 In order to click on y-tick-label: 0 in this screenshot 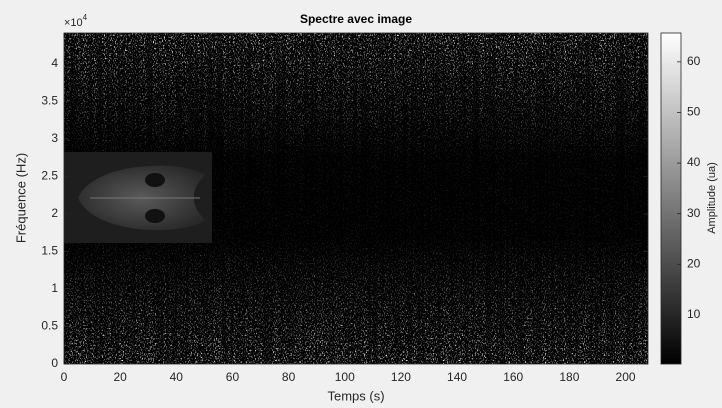, I will do `click(54, 363)`.